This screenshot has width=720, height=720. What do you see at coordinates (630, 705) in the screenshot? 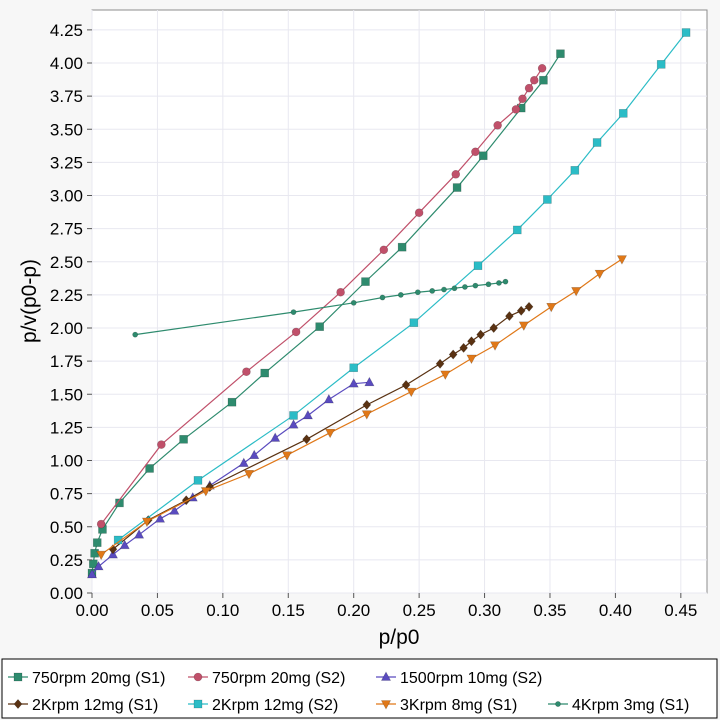
I see `legend-label: 4Krpm 3mg (S1)` at bounding box center [630, 705].